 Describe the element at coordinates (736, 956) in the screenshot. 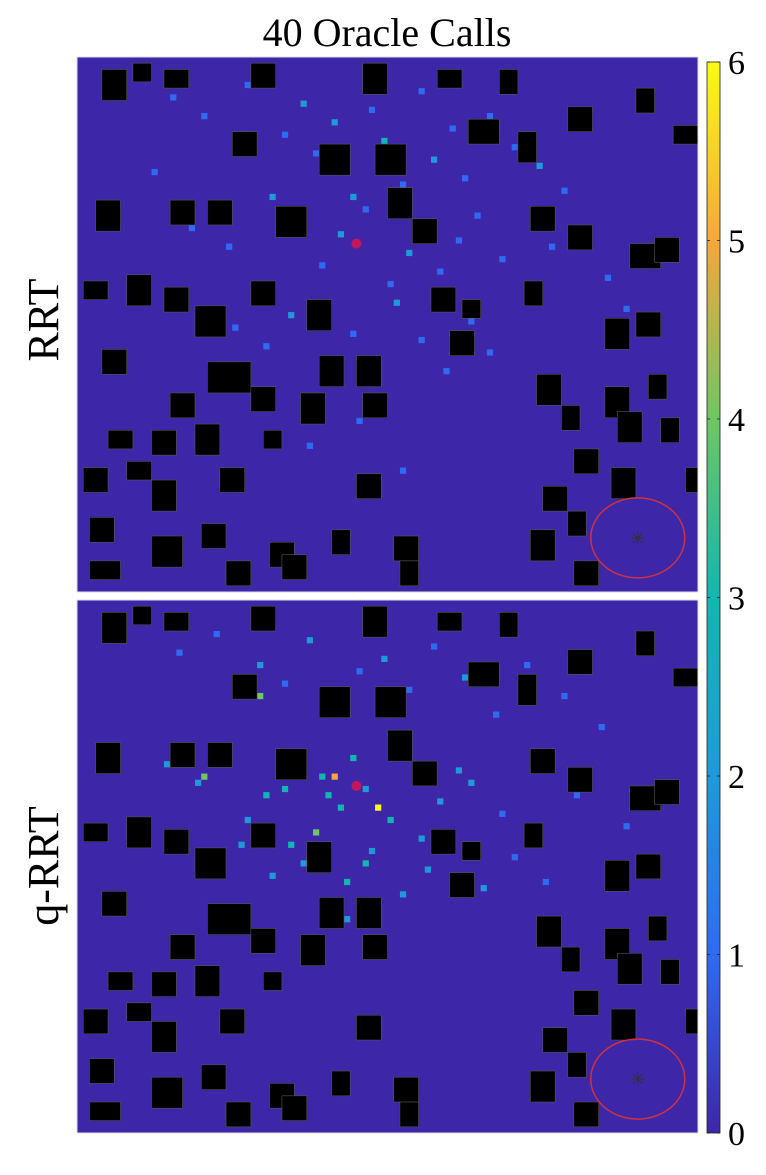

I see `colorbar-tick-label: 1` at that location.